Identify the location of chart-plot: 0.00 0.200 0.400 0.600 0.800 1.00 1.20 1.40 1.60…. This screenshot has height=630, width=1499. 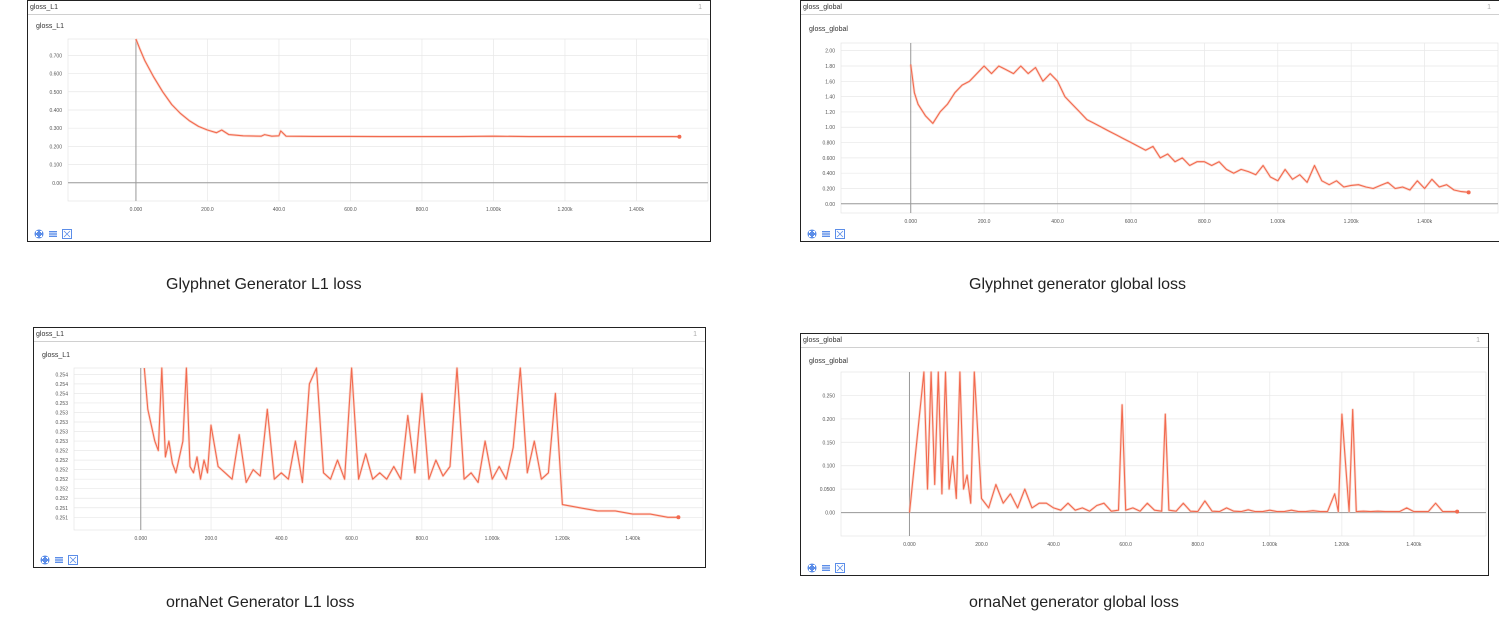
(1150, 135).